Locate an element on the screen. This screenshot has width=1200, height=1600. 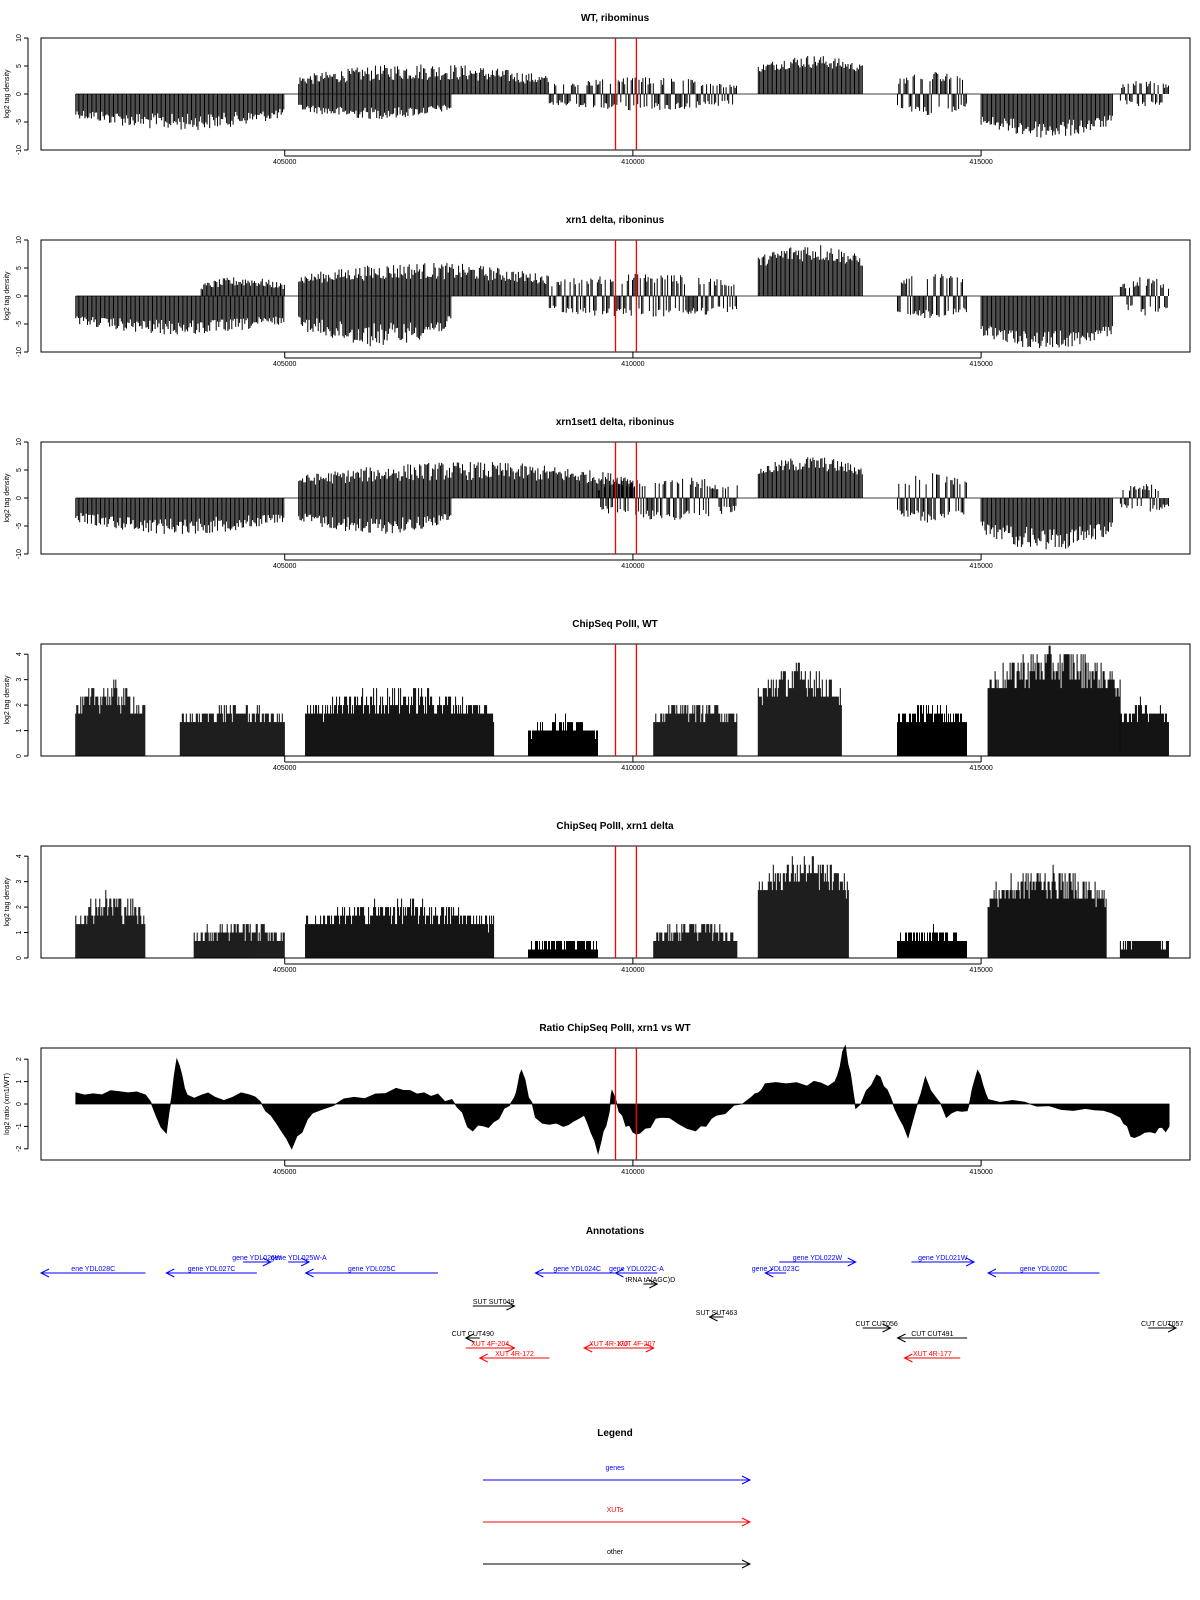
feature-label: XUT 4R-172 is located at coordinates (514, 1354).